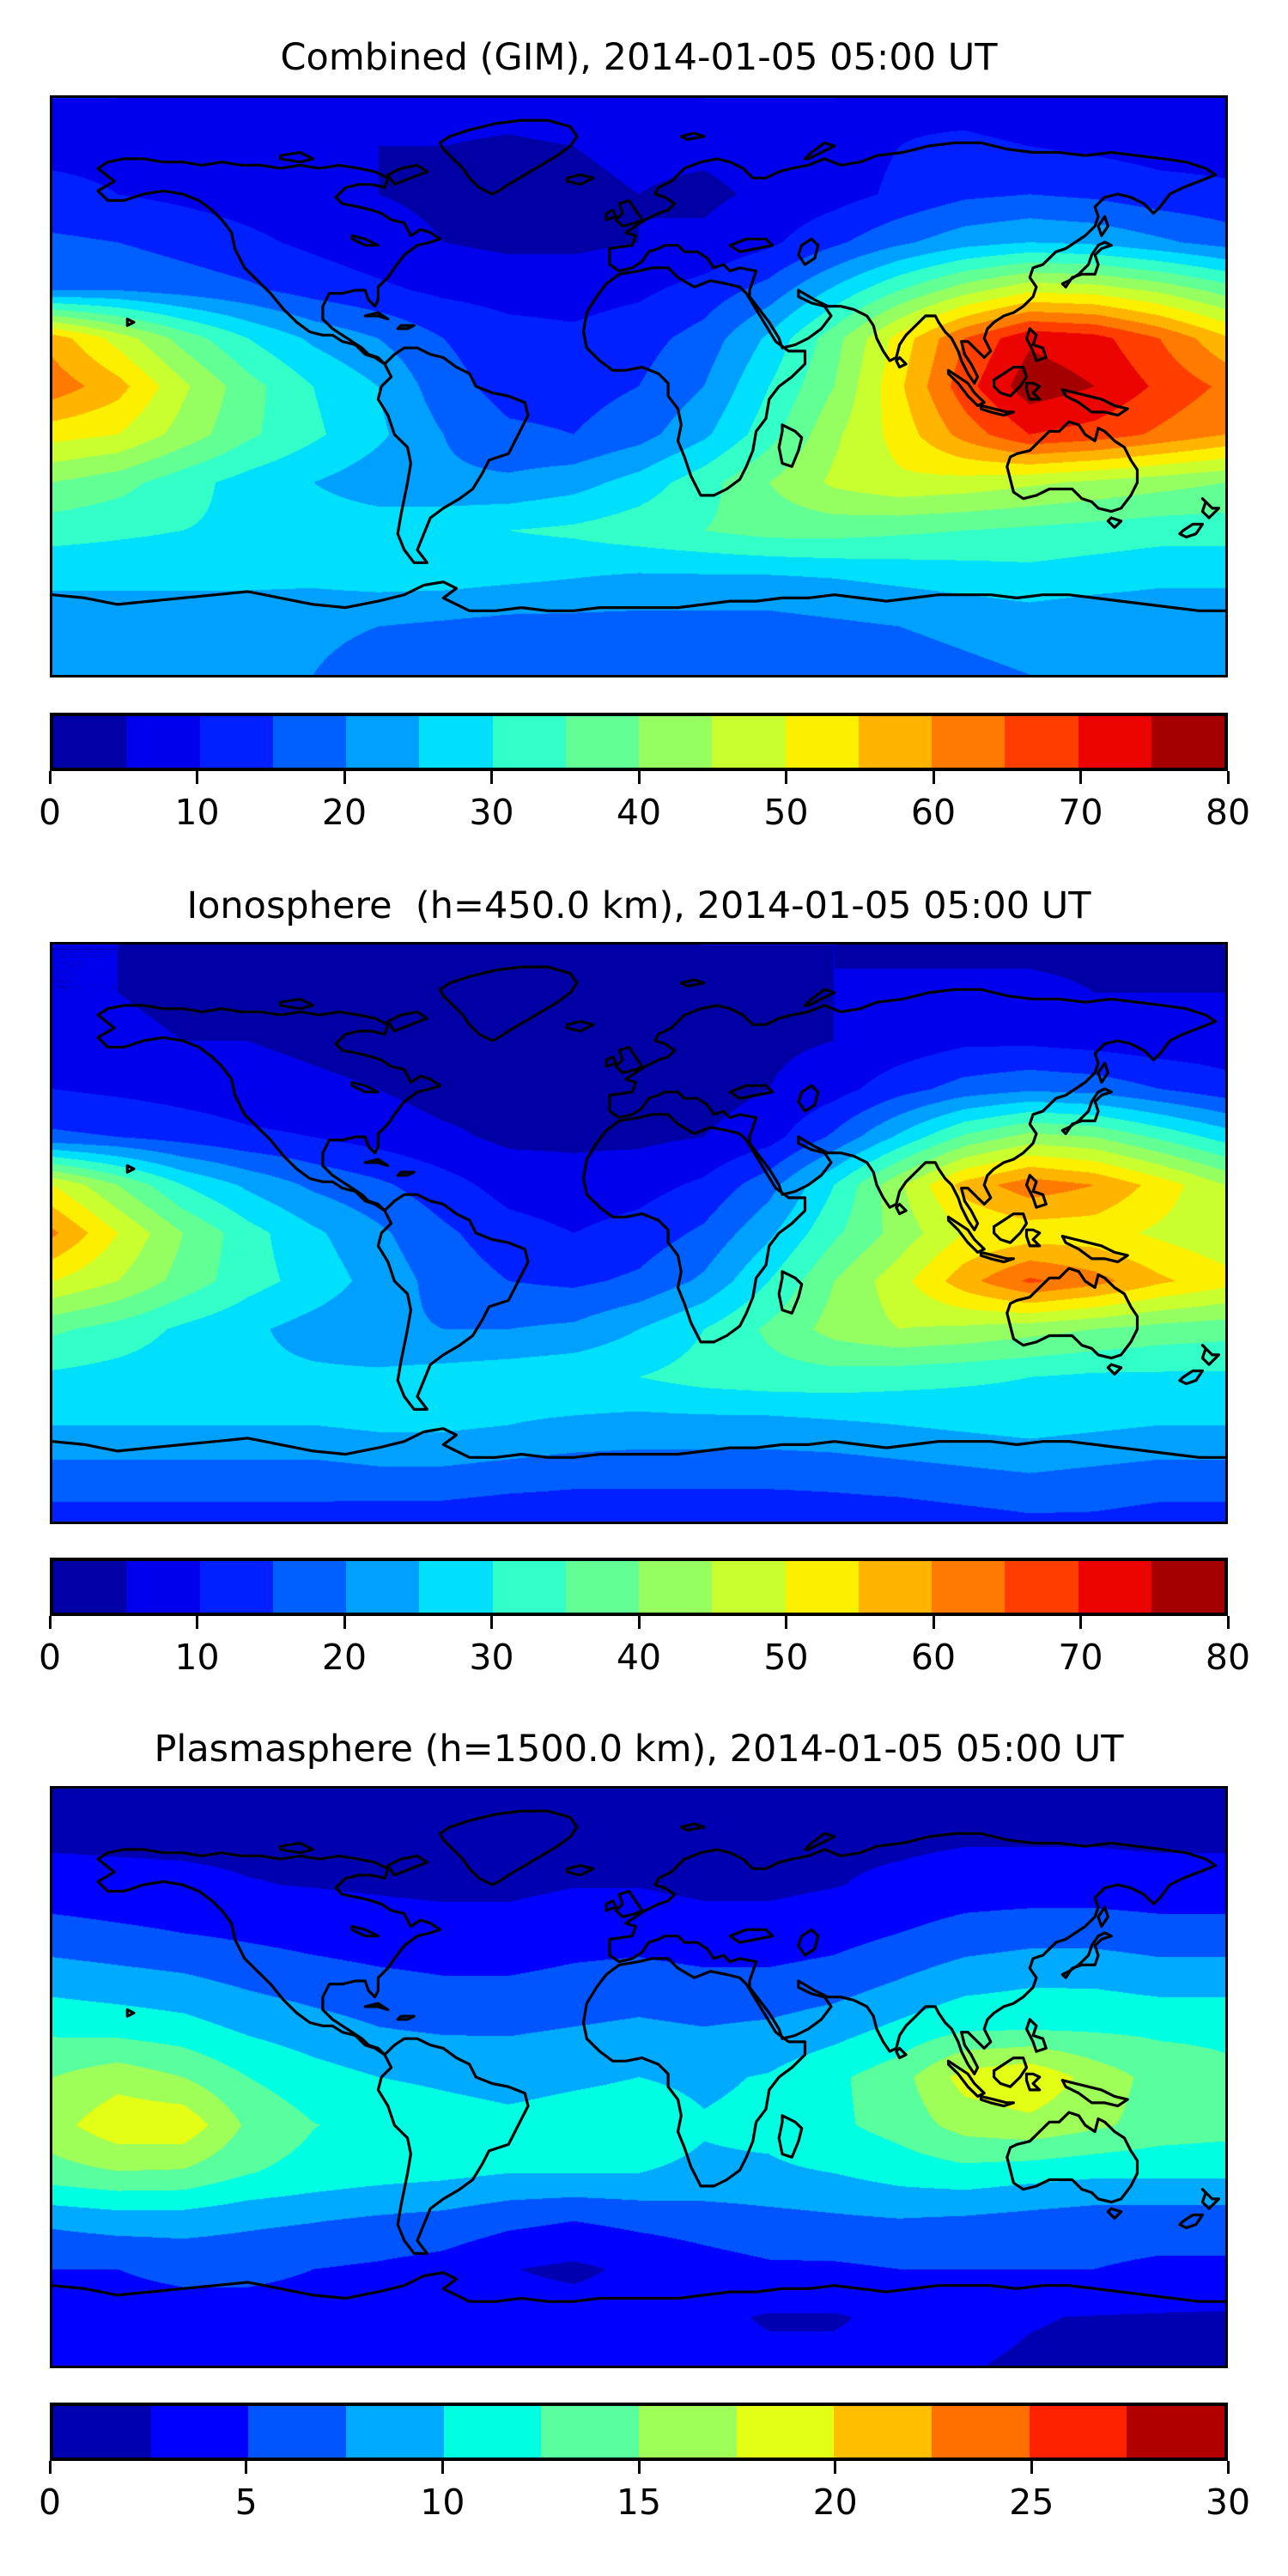  What do you see at coordinates (639, 1657) in the screenshot?
I see `colorbar-tick-label: 40` at bounding box center [639, 1657].